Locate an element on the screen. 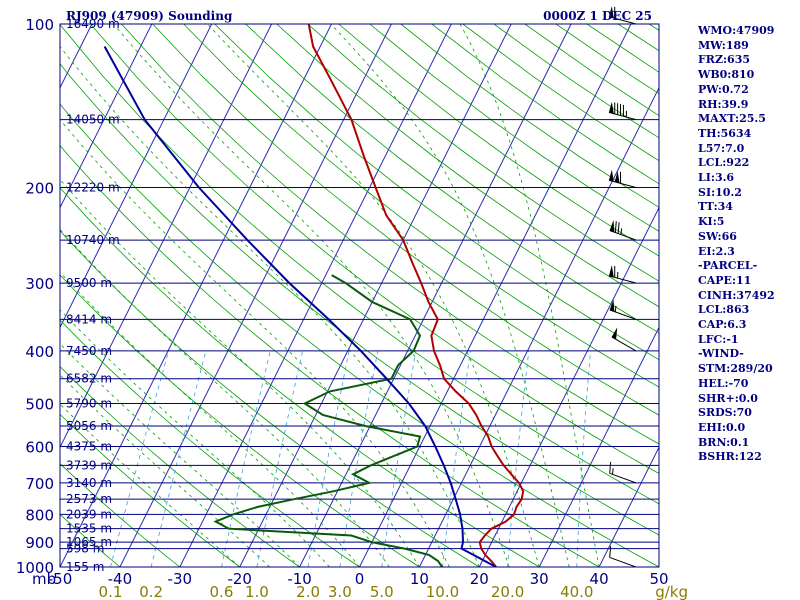  stability-index-item: MW:189 is located at coordinates (723, 45).